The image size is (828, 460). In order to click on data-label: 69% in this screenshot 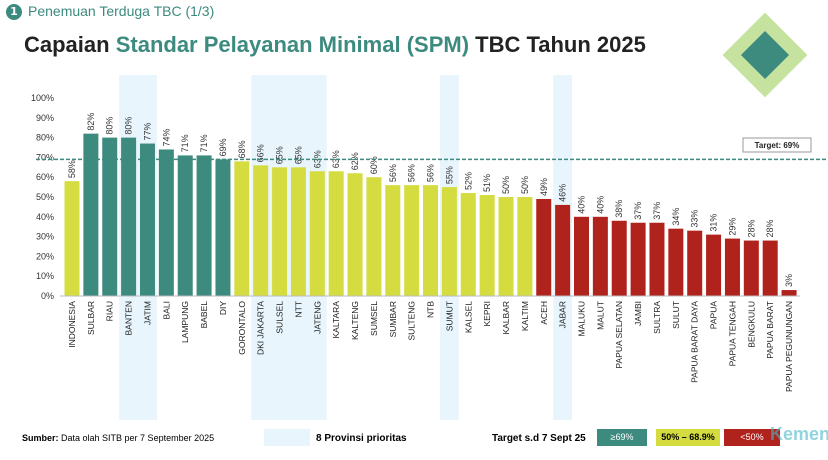, I will do `click(223, 147)`.